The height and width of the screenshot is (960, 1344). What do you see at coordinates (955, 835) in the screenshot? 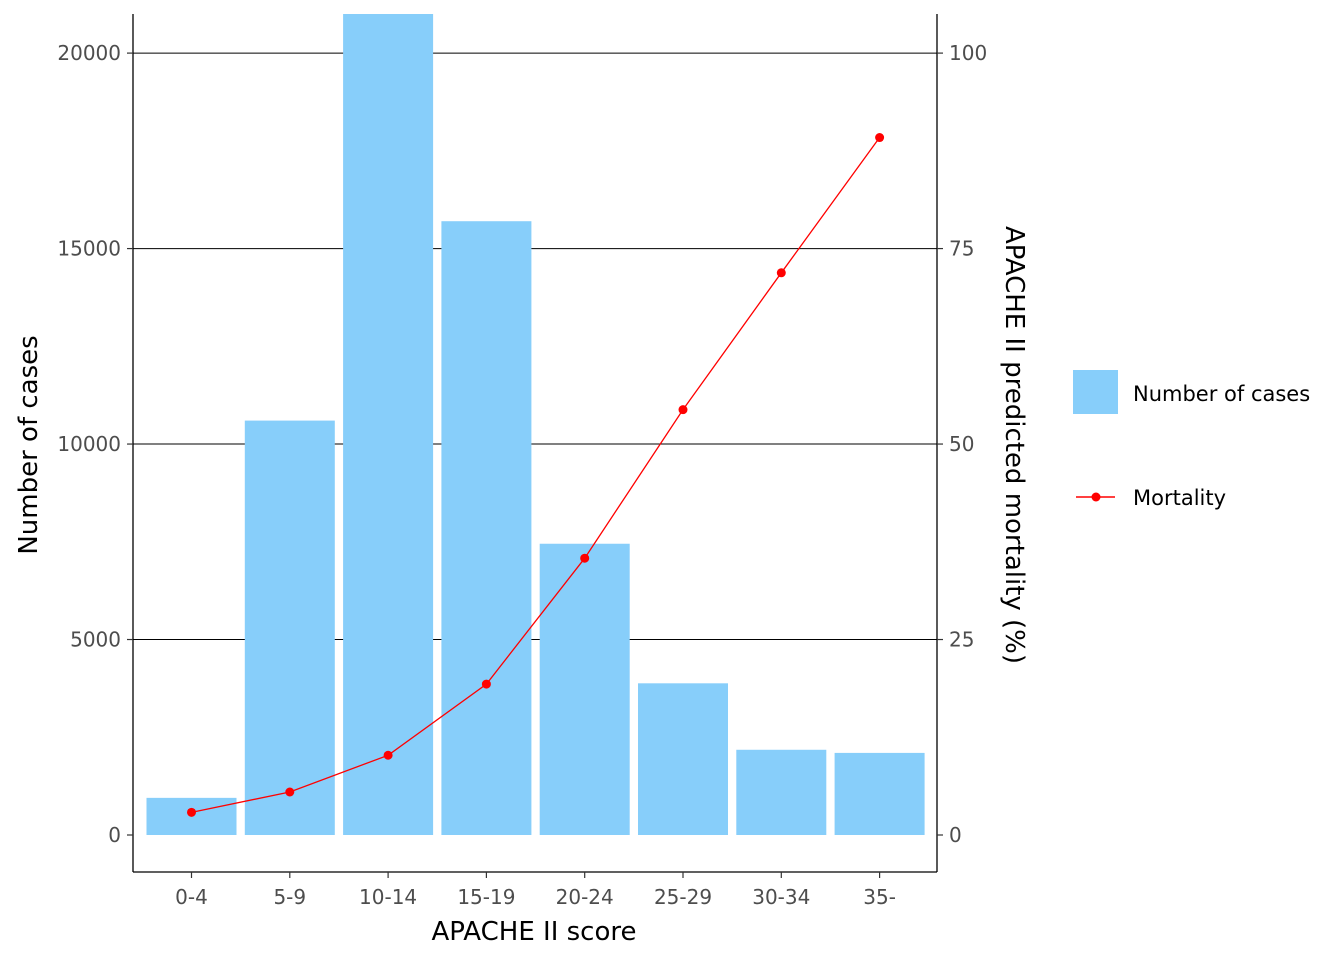
I see `y2-tick-label: 0` at bounding box center [955, 835].